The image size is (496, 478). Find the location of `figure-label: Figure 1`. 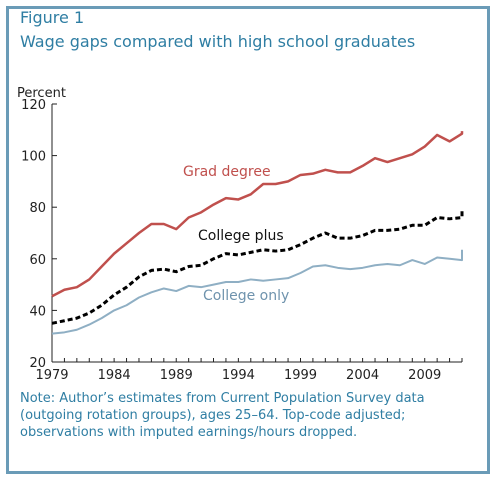

figure-label: Figure 1 is located at coordinates (52, 17).